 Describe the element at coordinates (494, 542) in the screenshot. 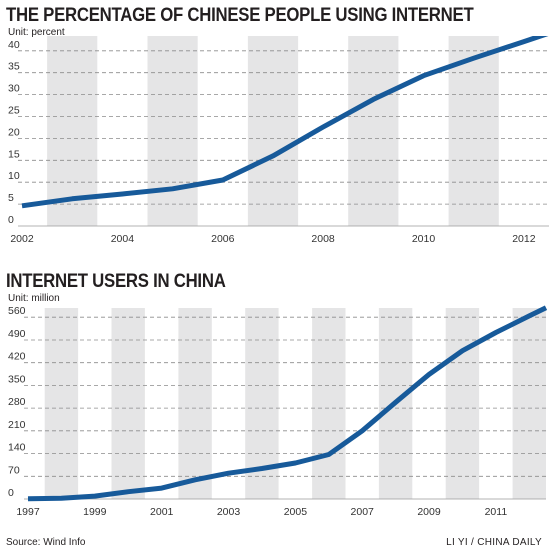

I see `credit-note: LI YI / CHINA DAILY` at that location.